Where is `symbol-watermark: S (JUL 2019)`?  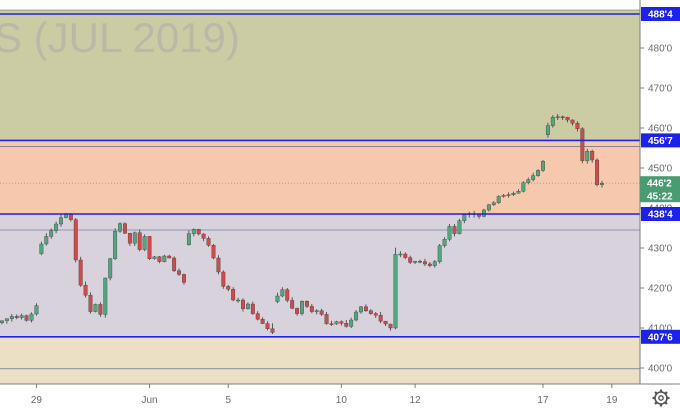 symbol-watermark: S (JUL 2019) is located at coordinates (120, 37).